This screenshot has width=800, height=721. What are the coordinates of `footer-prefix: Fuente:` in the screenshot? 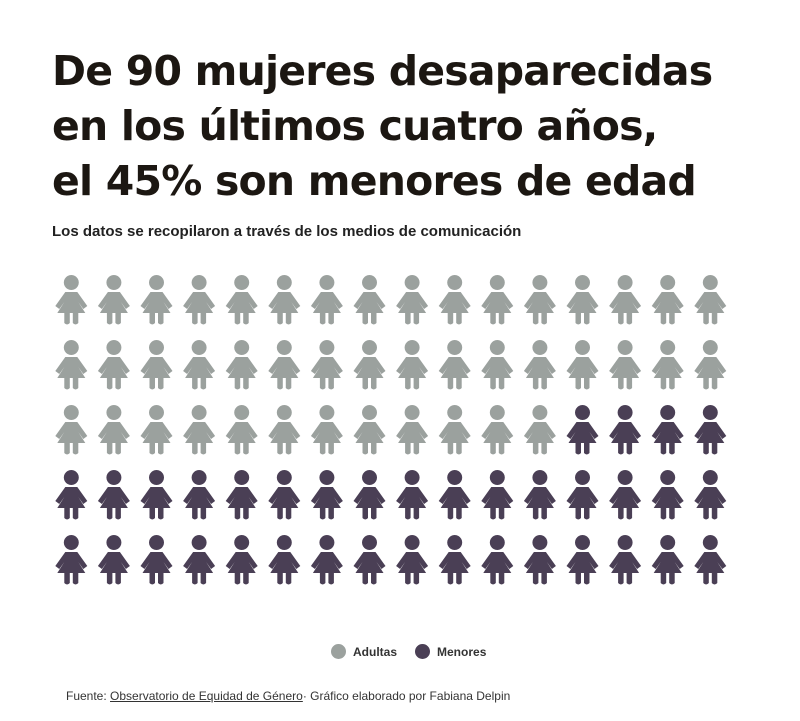 It's located at (88, 696).